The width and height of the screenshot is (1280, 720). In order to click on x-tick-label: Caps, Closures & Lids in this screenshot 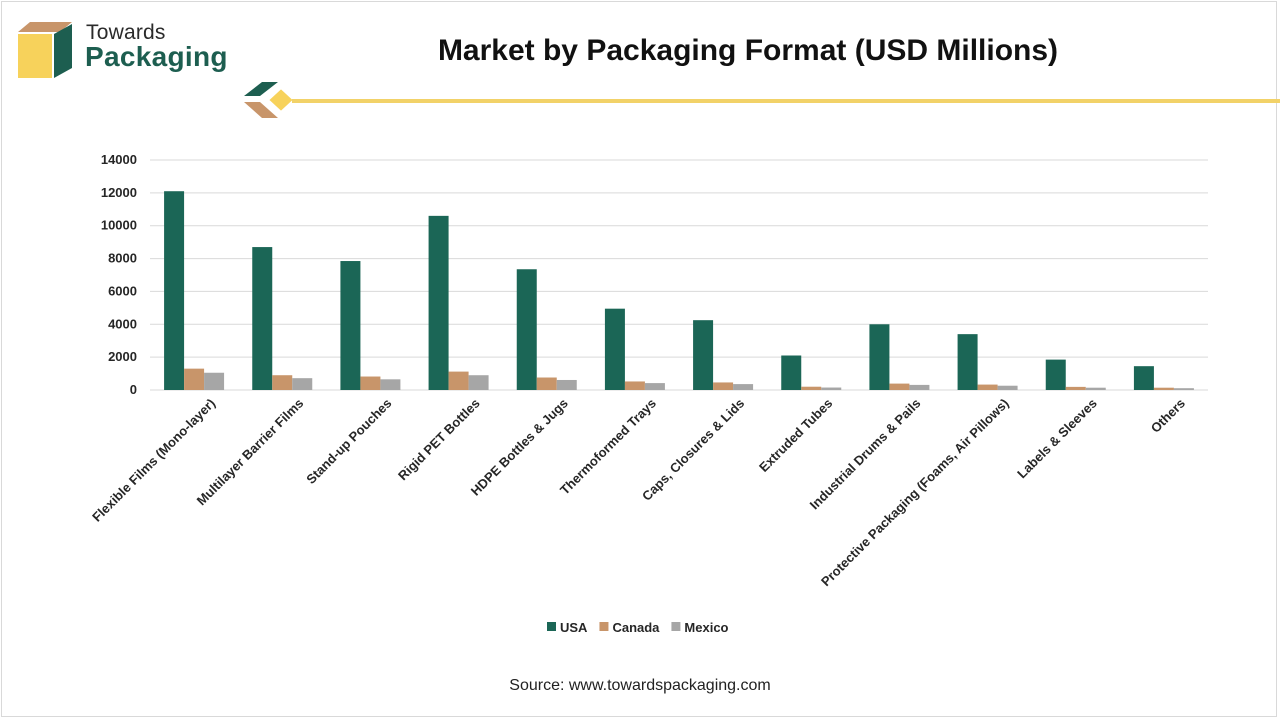, I will do `click(693, 450)`.